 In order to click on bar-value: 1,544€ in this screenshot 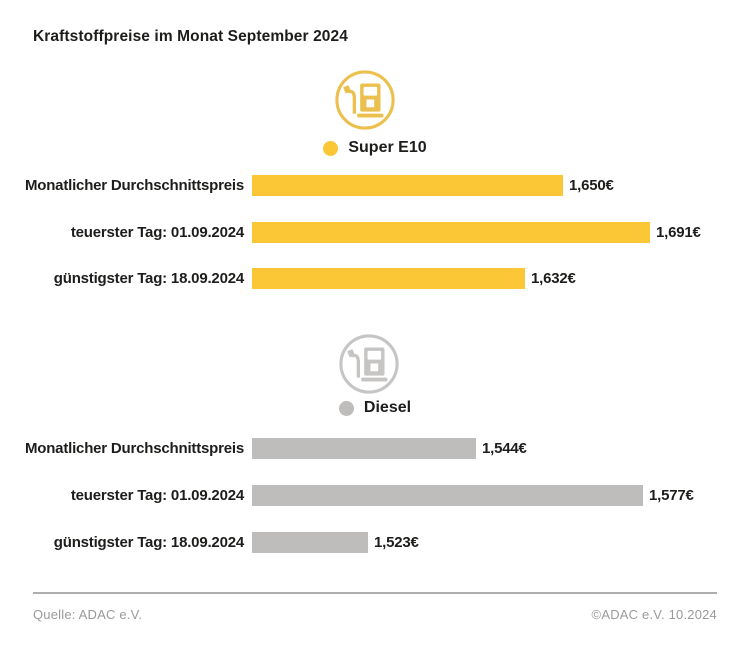, I will do `click(504, 448)`.